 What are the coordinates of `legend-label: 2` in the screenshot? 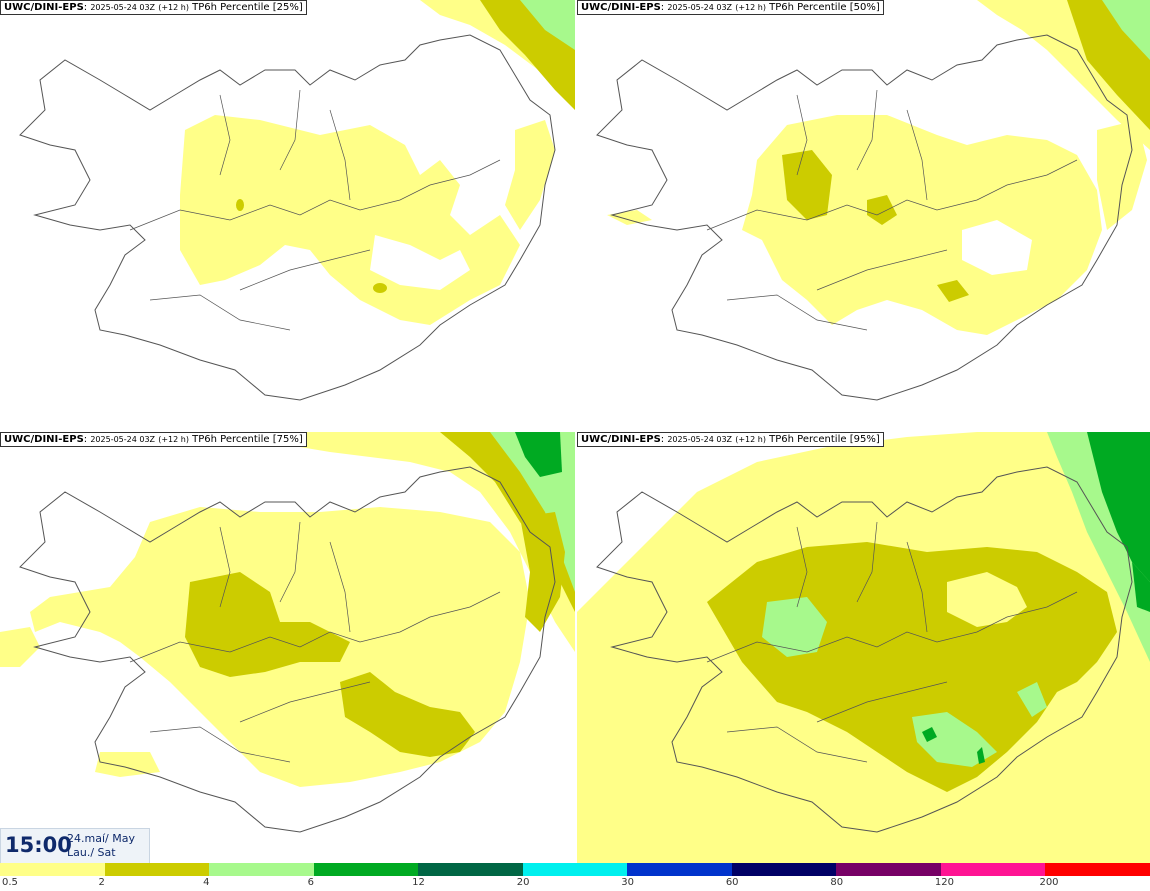 It's located at (101, 882).